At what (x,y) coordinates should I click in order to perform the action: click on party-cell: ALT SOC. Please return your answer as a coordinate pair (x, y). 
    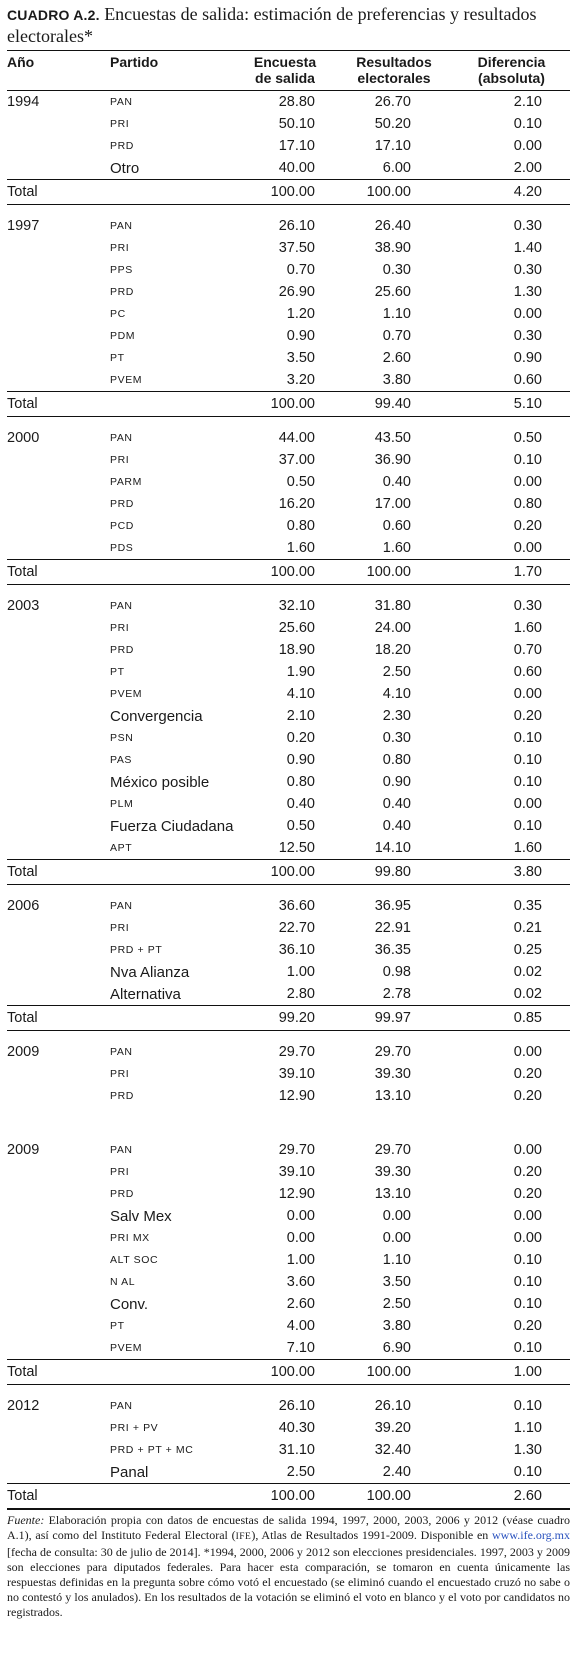
    Looking at the image, I should click on (134, 1260).